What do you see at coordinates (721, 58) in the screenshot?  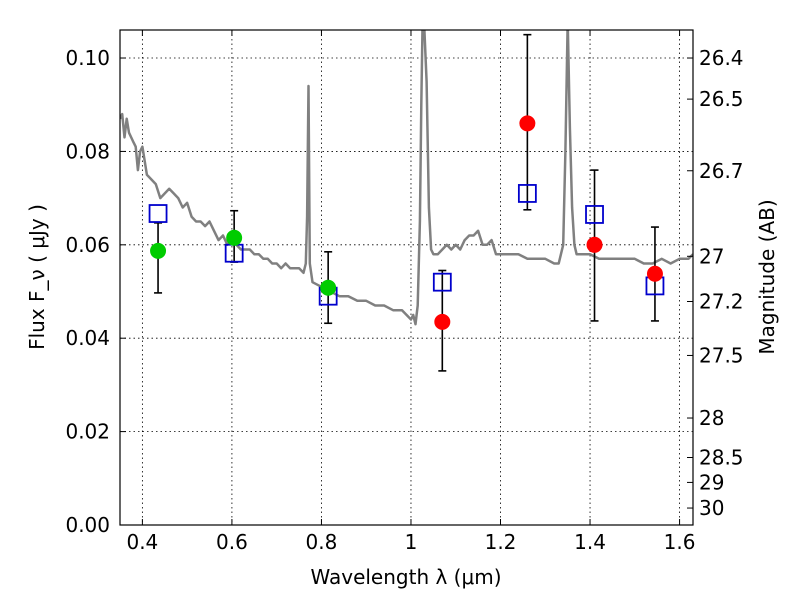 I see `magnitude-tick-label: 26.4` at bounding box center [721, 58].